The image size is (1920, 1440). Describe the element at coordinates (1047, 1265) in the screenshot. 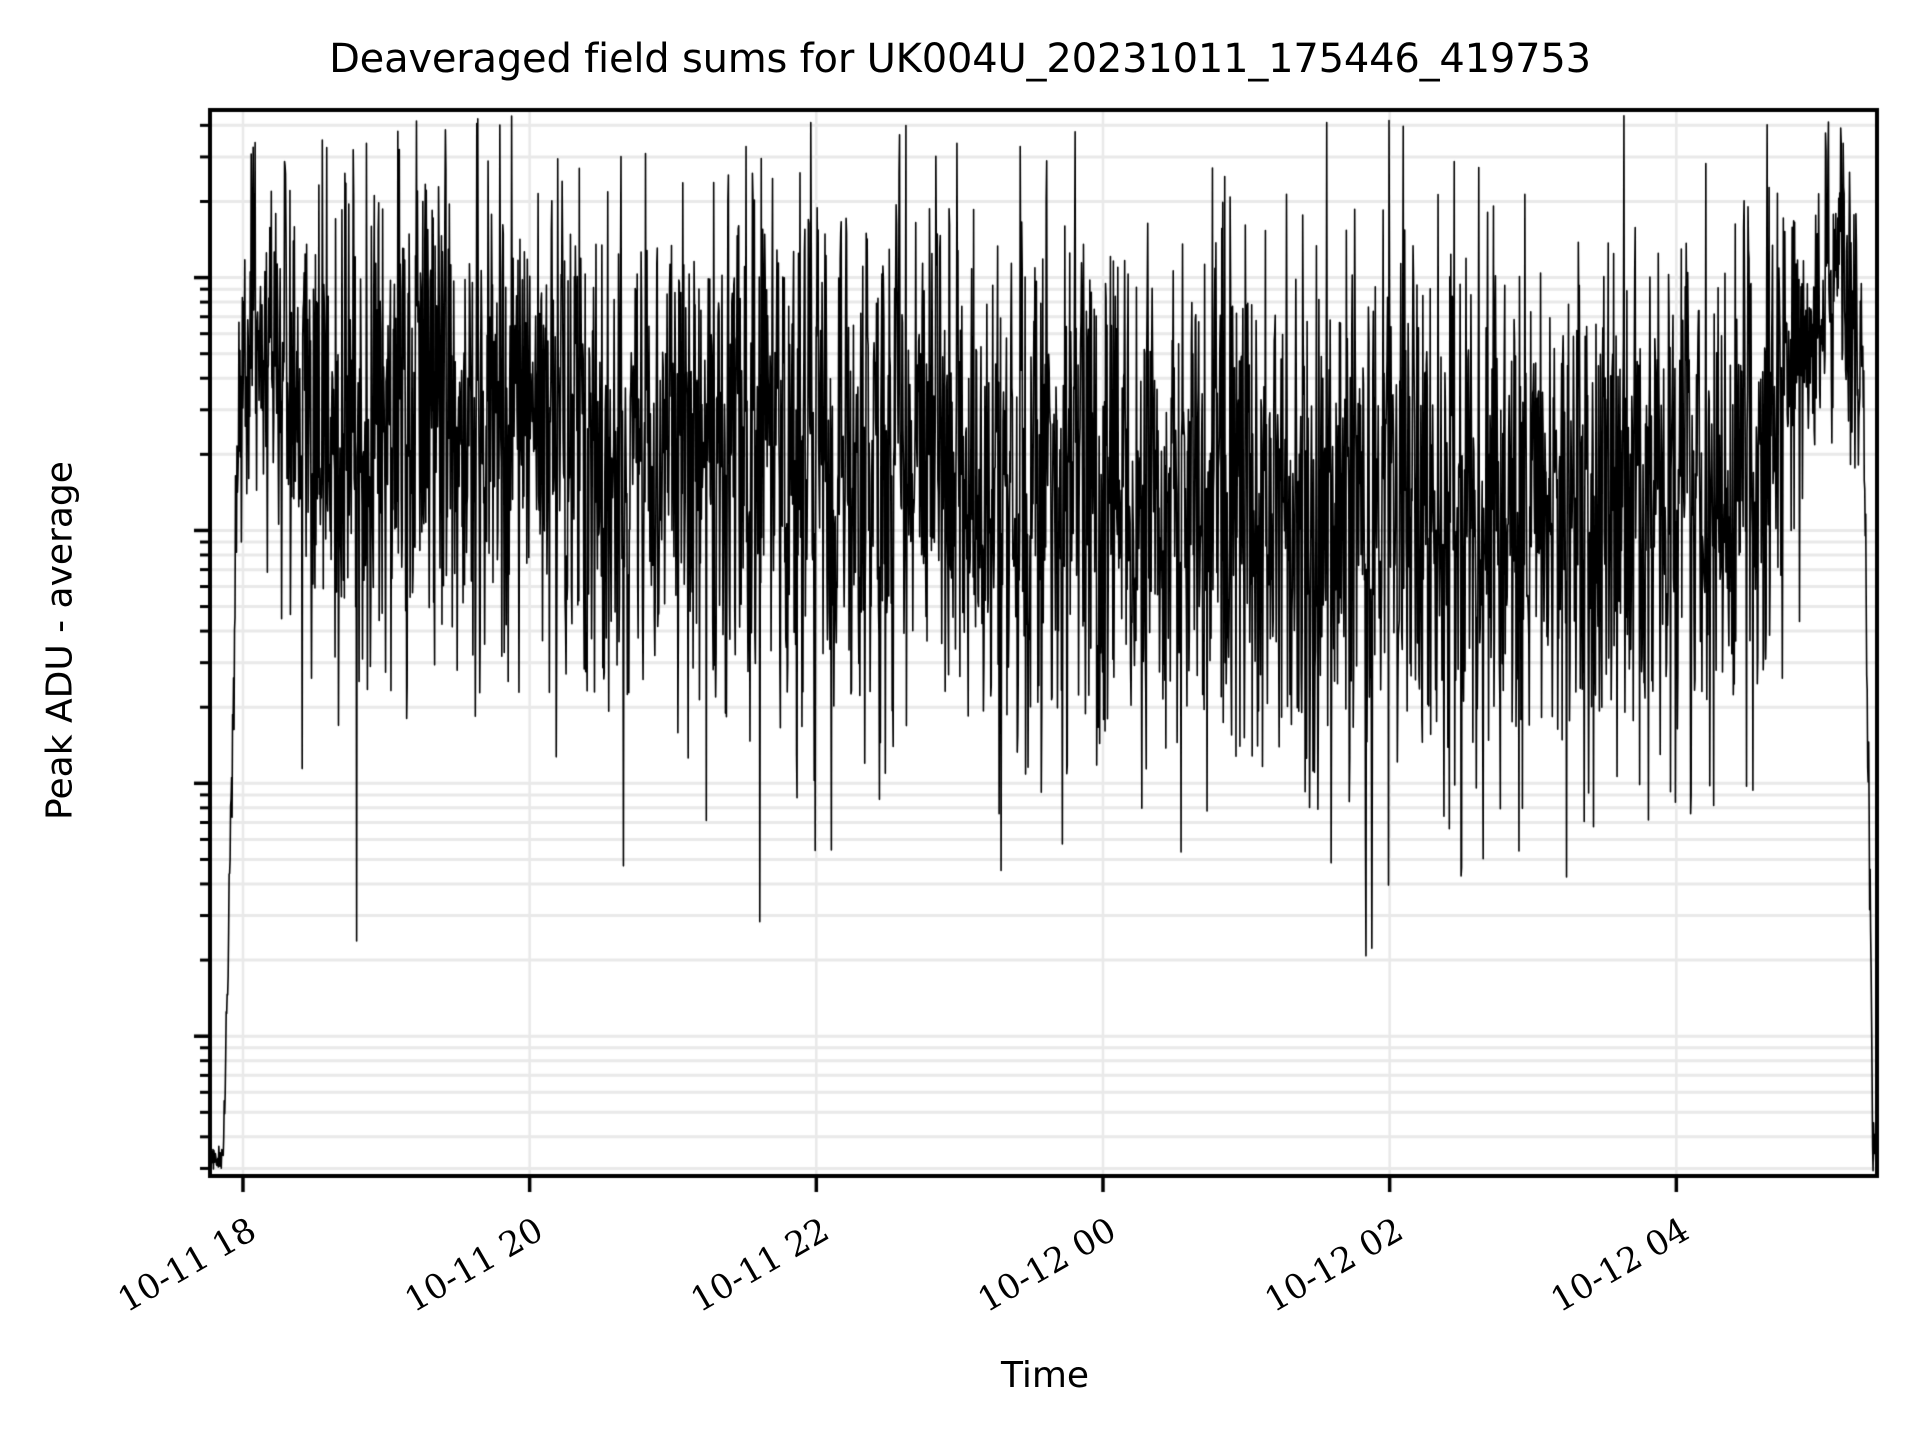

I see `x-tick-label: 10-12 00` at that location.